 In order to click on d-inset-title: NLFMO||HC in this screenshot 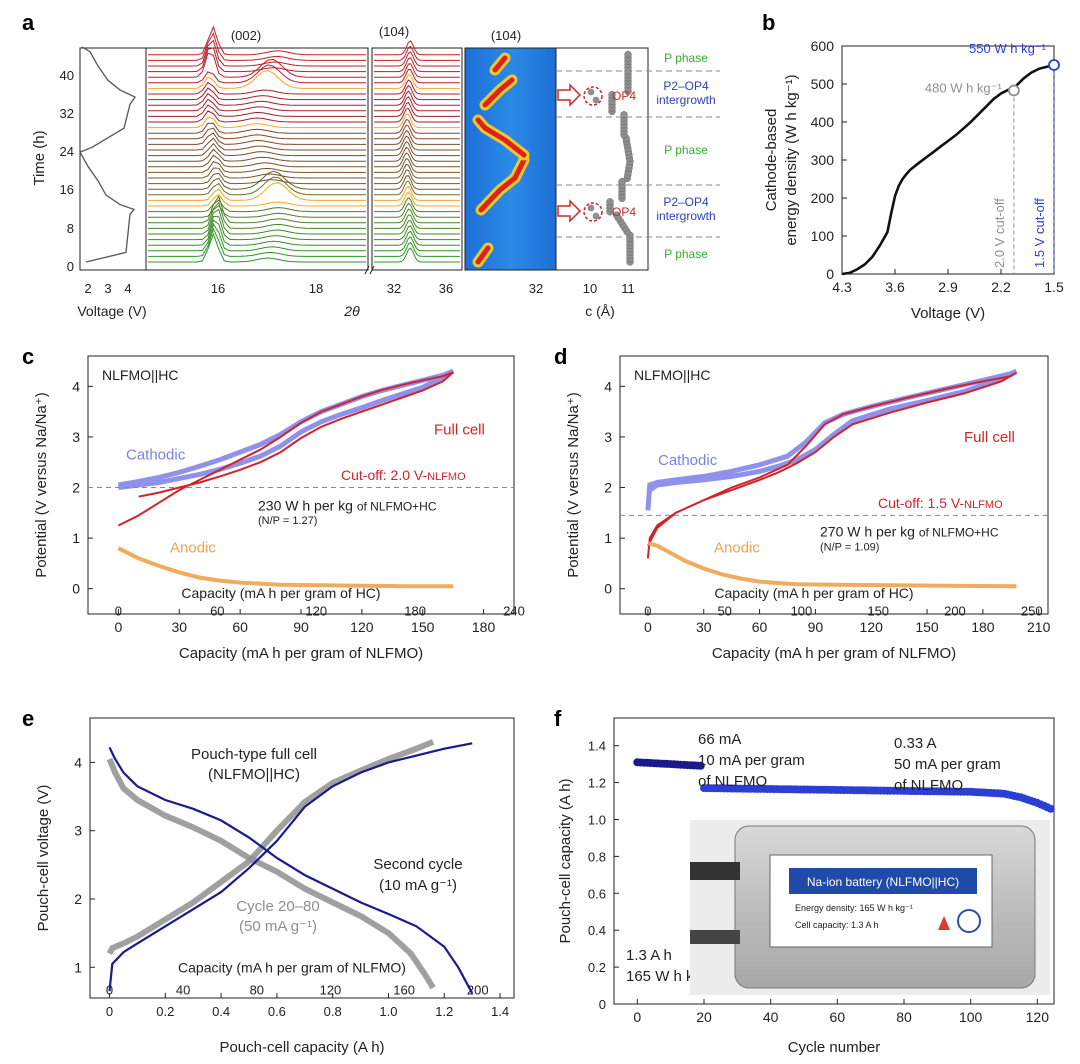, I will do `click(672, 375)`.